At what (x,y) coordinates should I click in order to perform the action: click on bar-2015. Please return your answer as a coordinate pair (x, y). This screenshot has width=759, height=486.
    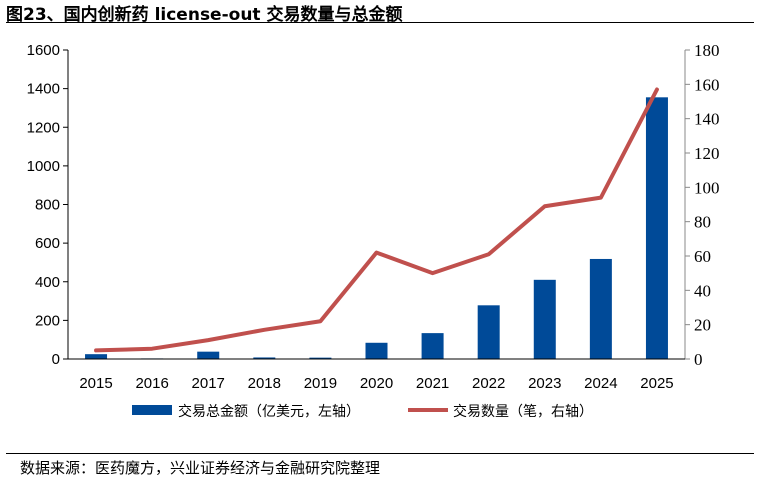
    Looking at the image, I should click on (96, 356).